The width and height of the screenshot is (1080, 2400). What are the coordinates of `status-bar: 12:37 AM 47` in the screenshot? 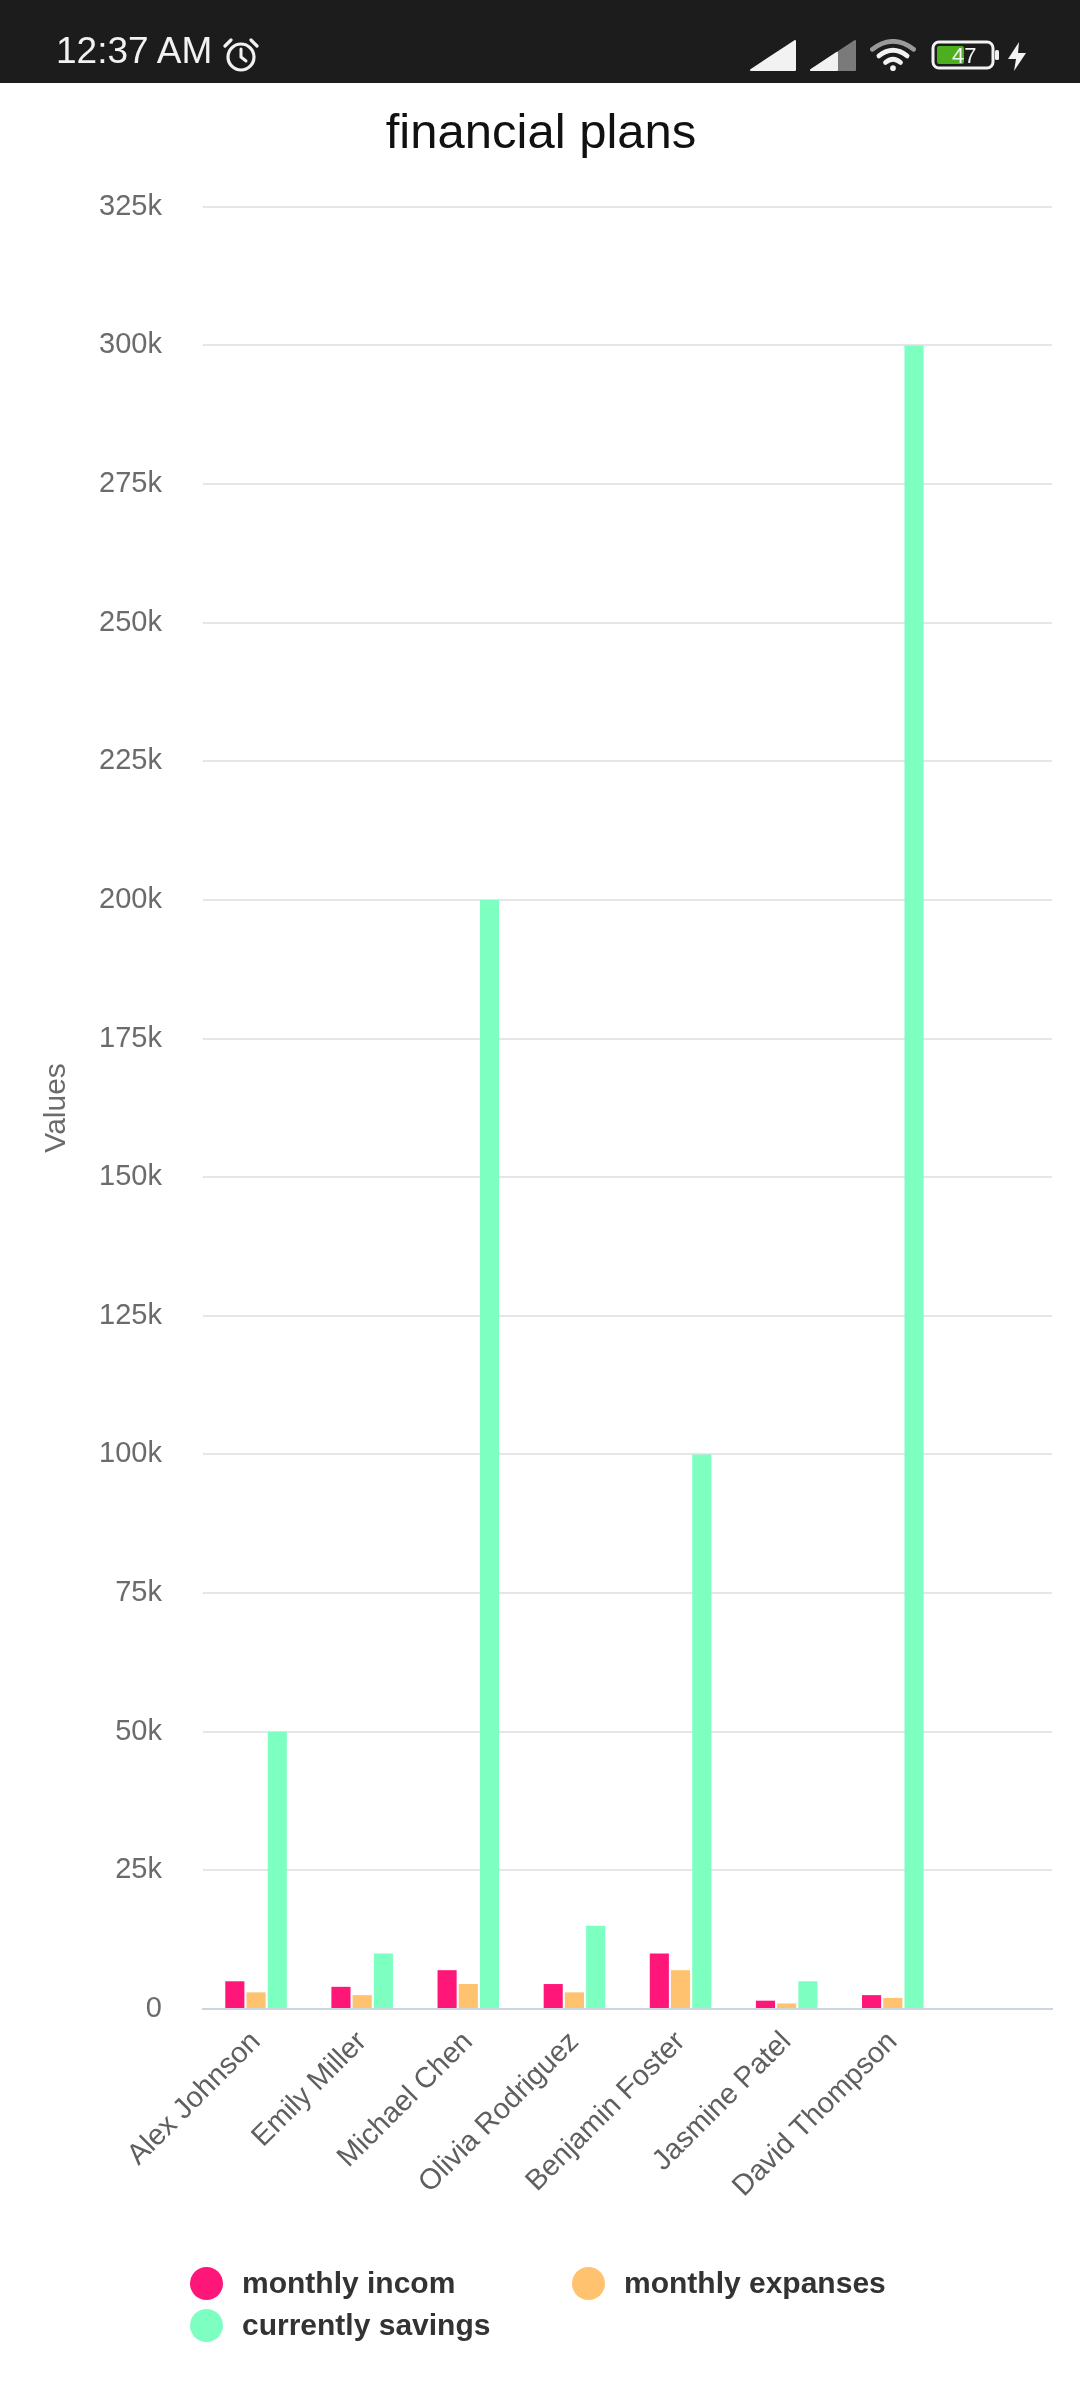 It's located at (540, 41).